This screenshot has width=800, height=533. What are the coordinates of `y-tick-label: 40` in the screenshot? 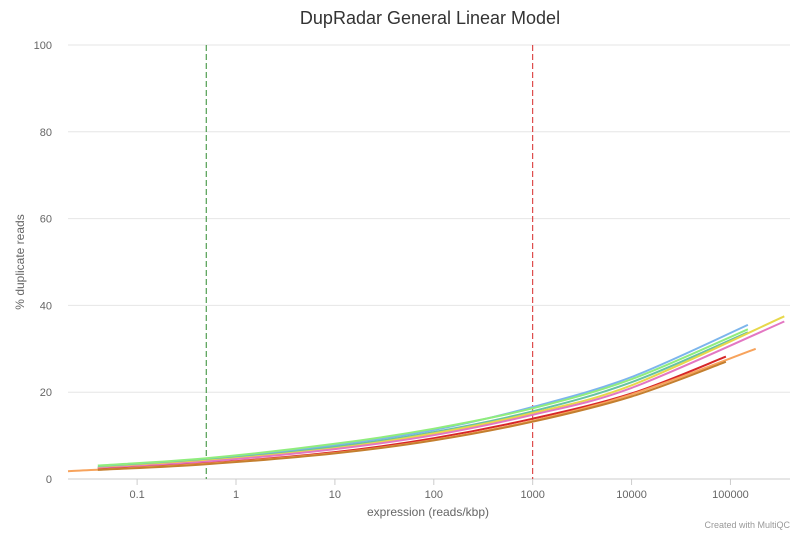 It's located at (46, 306).